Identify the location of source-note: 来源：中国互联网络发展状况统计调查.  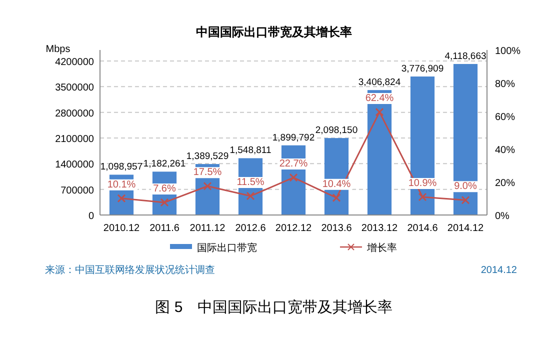
(130, 270).